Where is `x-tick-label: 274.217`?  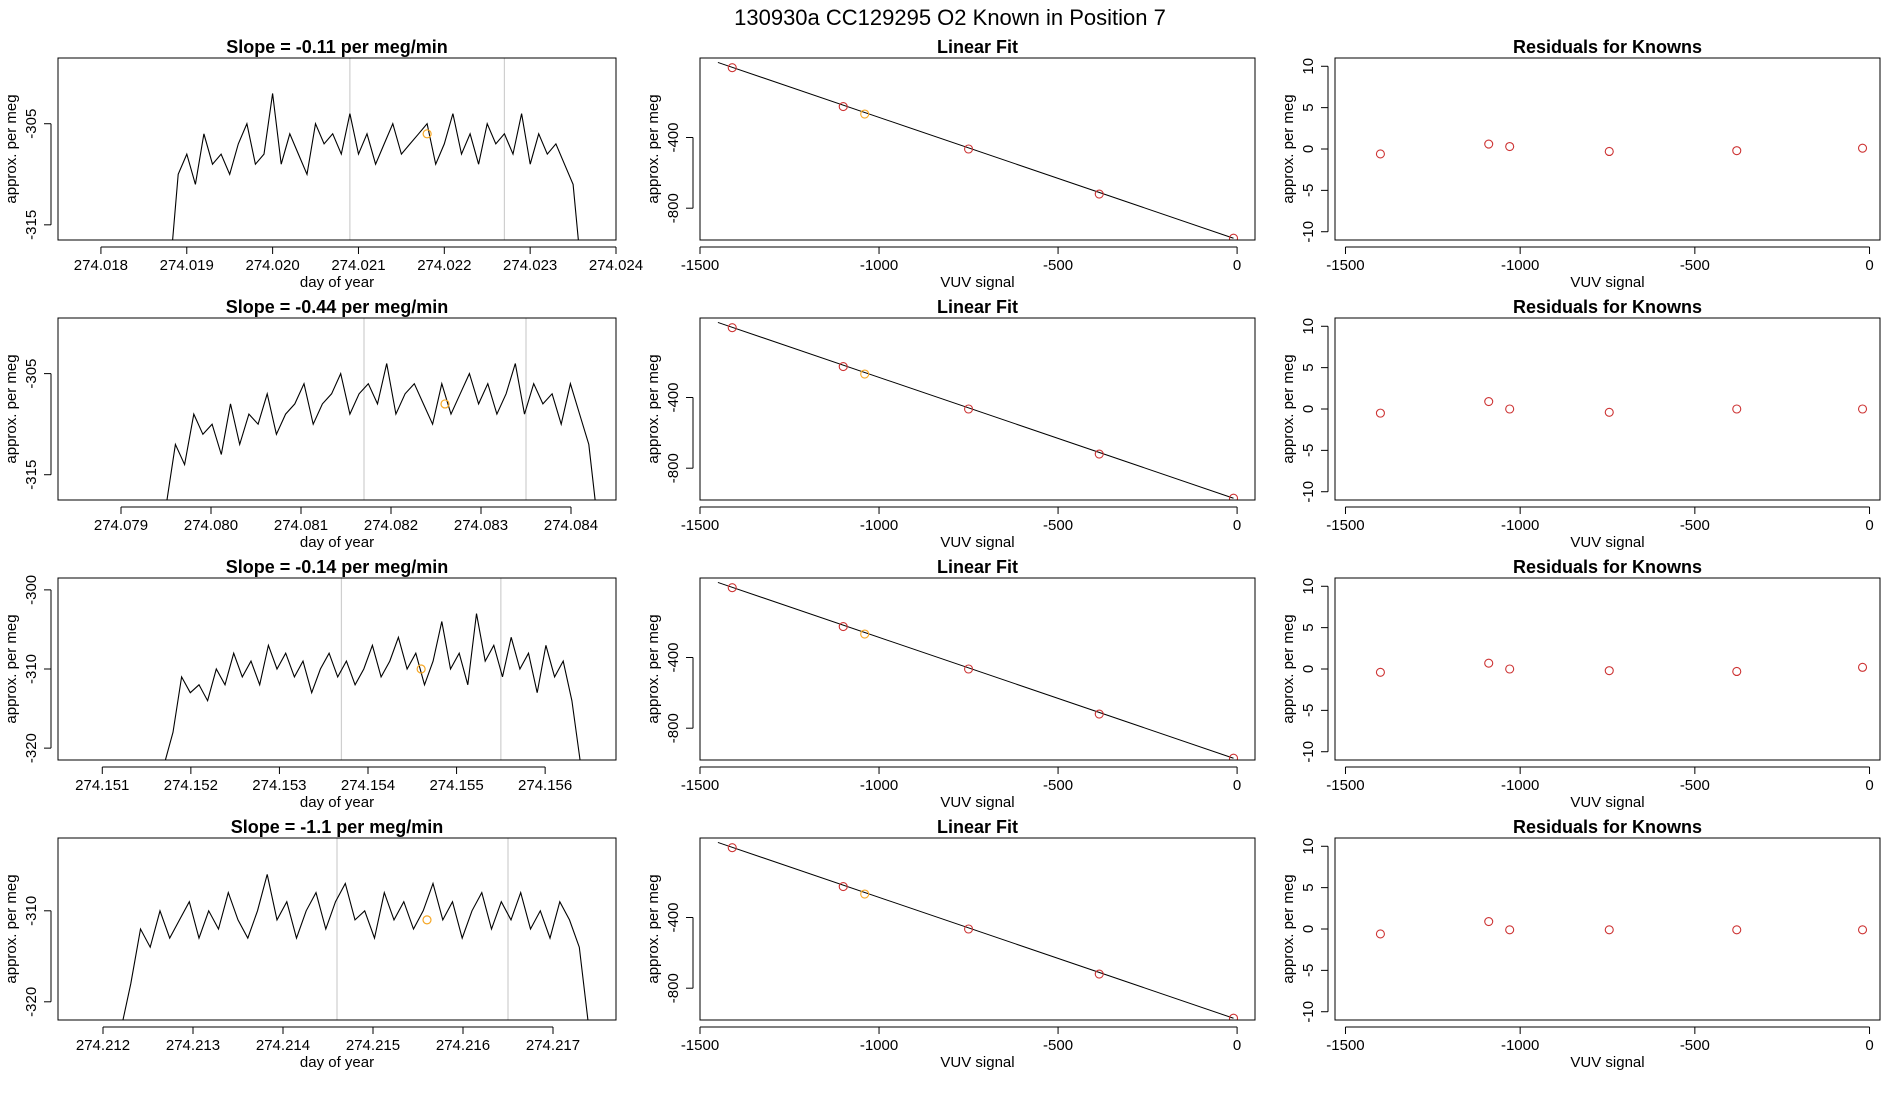 x-tick-label: 274.217 is located at coordinates (553, 1045).